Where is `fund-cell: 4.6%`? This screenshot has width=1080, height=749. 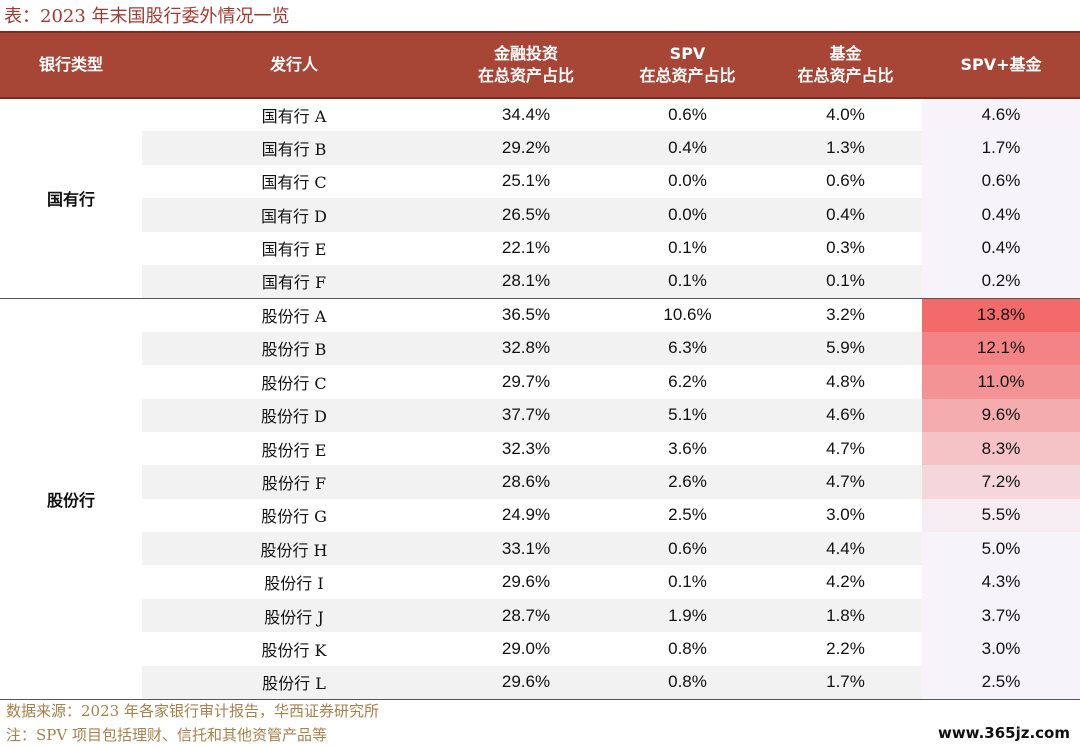 fund-cell: 4.6% is located at coordinates (845, 415).